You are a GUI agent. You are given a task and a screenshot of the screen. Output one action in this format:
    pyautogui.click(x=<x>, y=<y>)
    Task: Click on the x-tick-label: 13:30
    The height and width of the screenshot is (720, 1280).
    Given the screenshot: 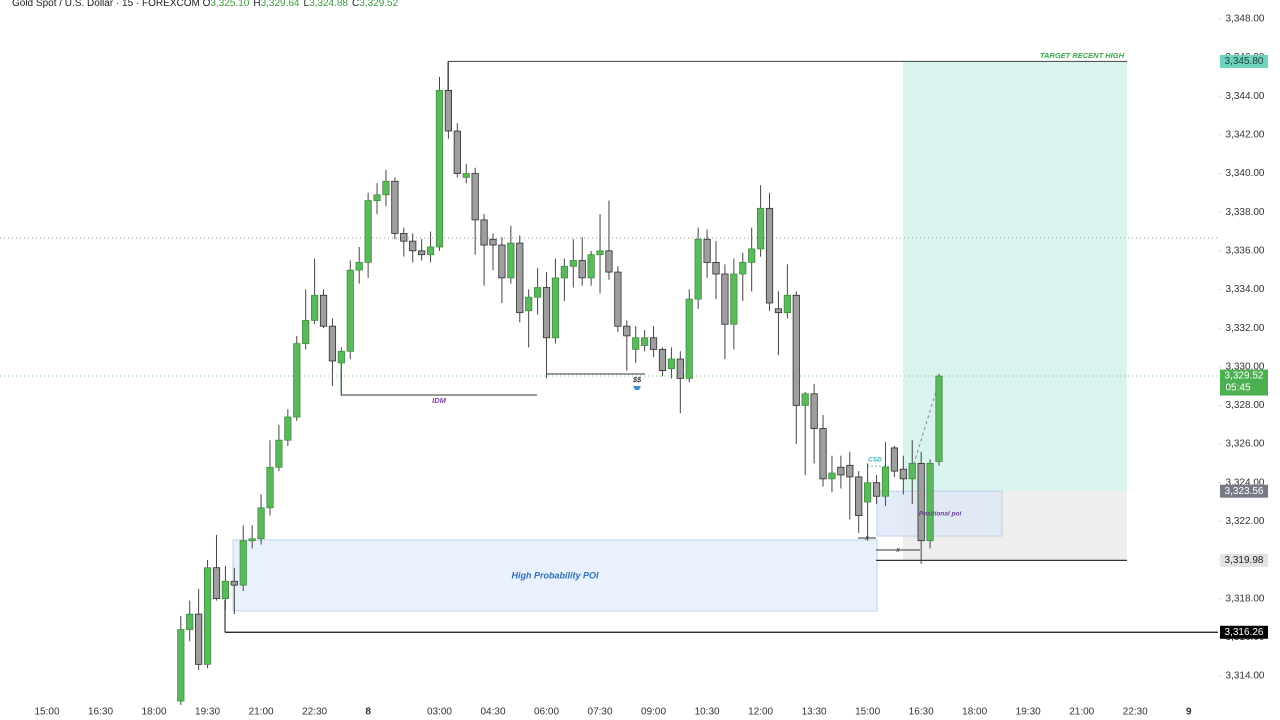 What is the action you would take?
    pyautogui.click(x=814, y=712)
    